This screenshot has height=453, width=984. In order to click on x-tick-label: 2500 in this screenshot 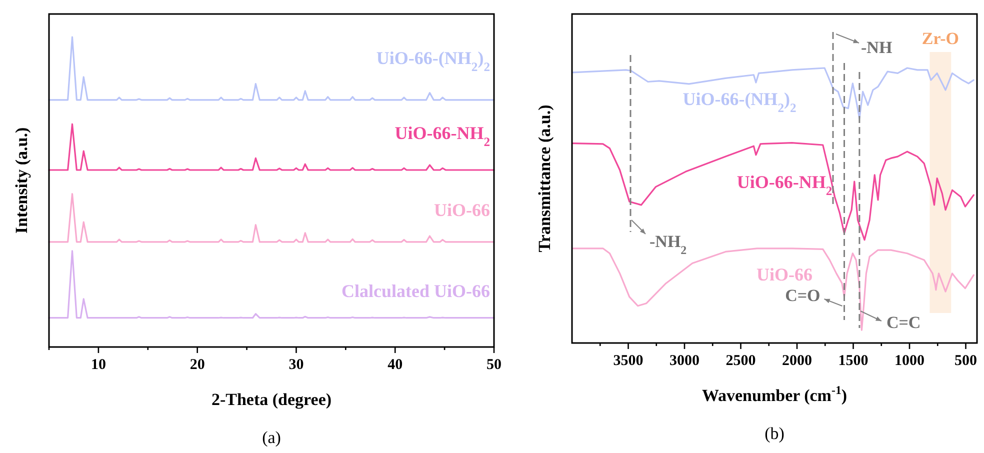, I will do `click(741, 361)`.